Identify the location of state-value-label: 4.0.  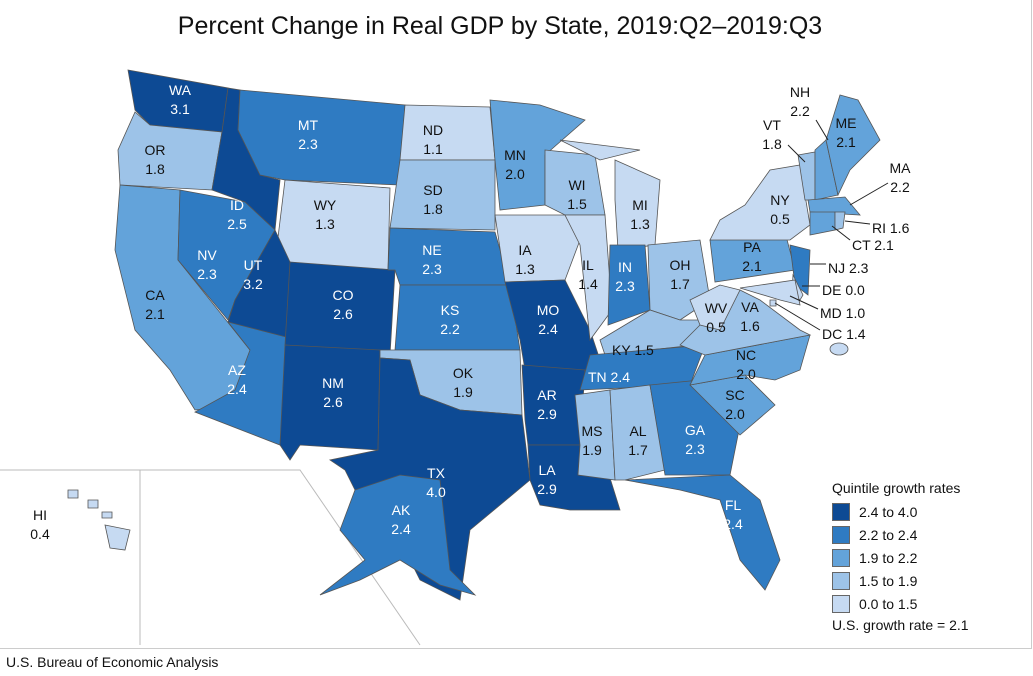
(436, 492).